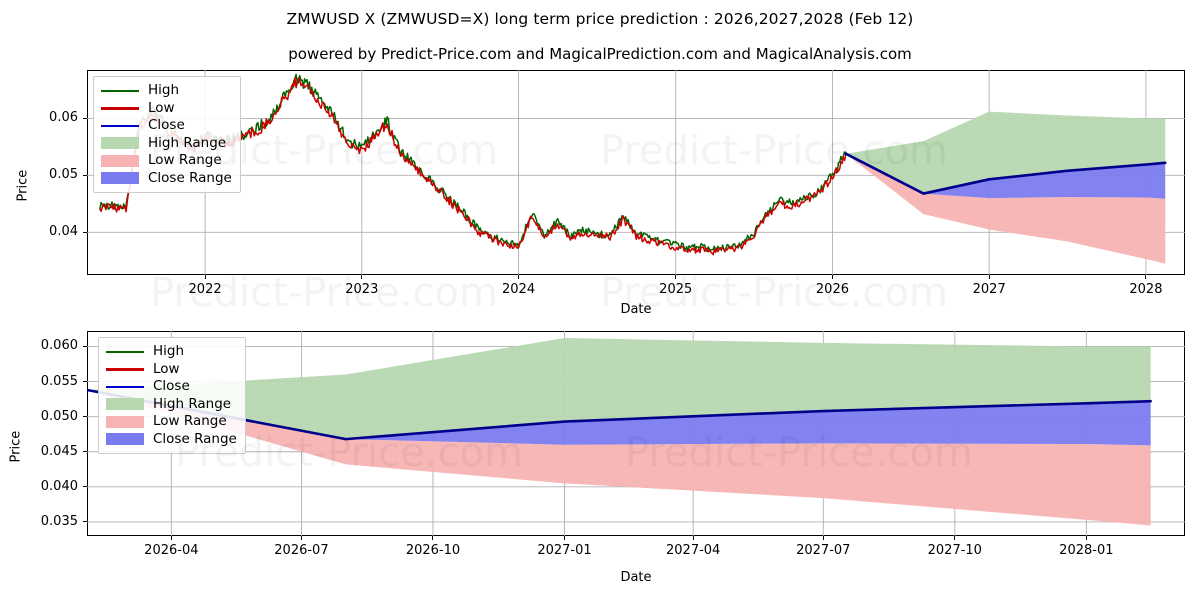  I want to click on bottom-legend-item: Close Range, so click(171, 440).